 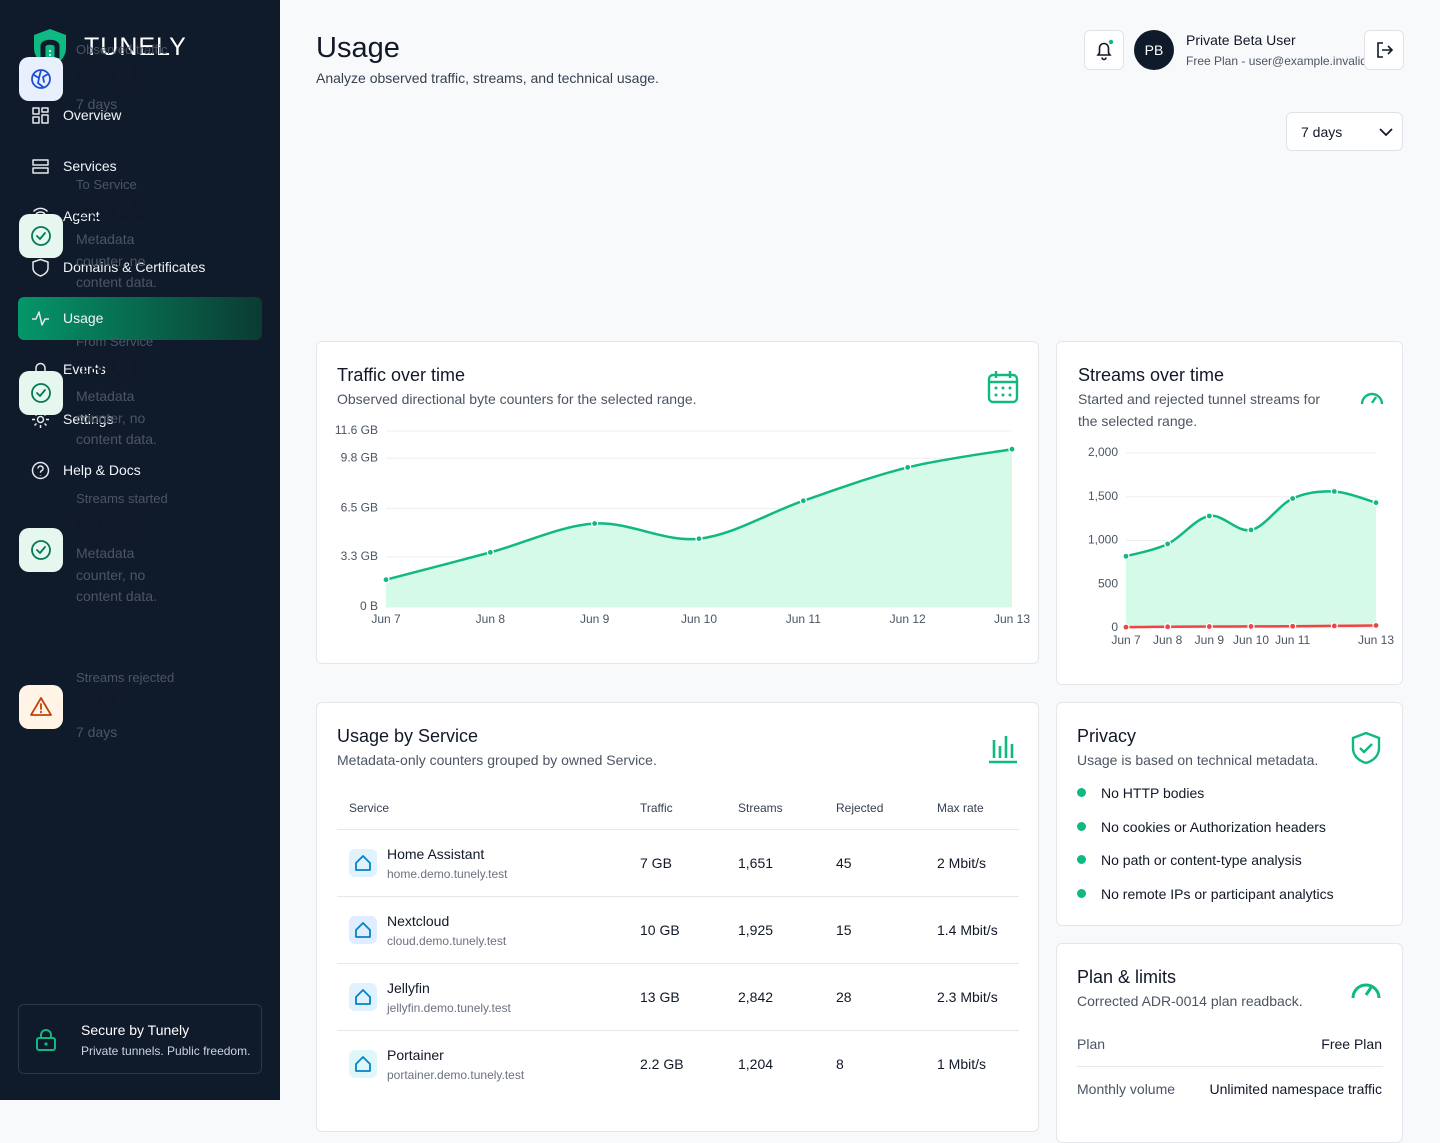 I want to click on plan-value: Free Plan, so click(x=1351, y=1044).